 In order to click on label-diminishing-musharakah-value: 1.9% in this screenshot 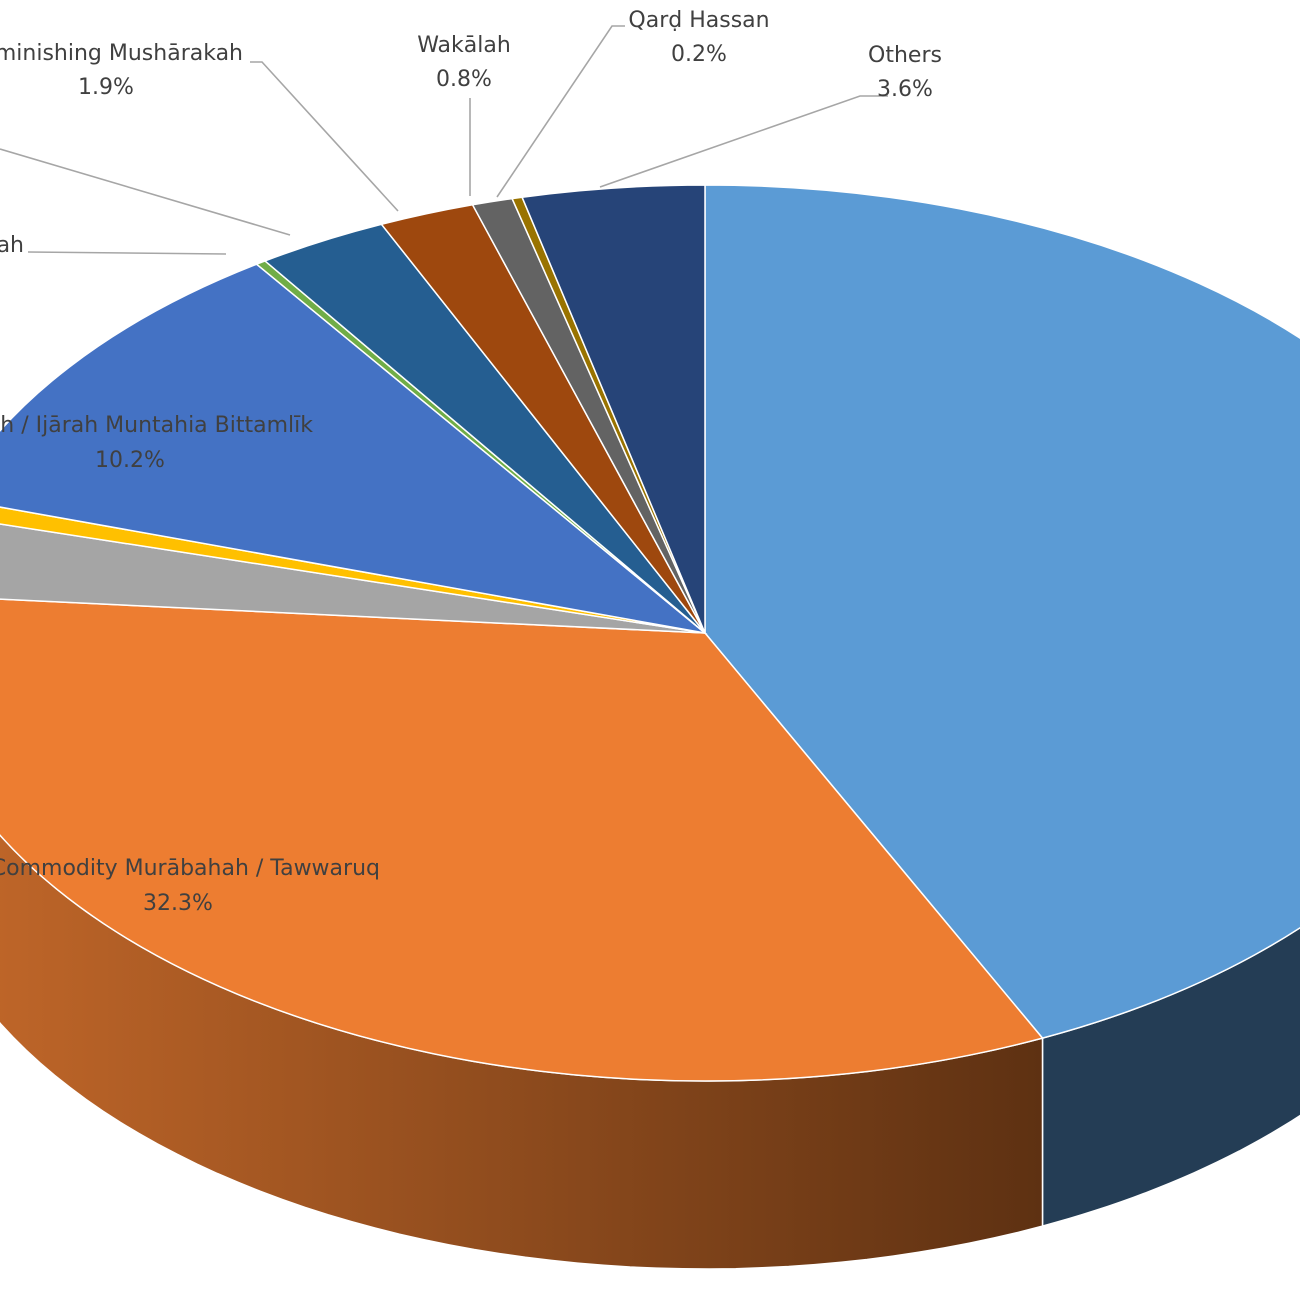, I will do `click(106, 87)`.